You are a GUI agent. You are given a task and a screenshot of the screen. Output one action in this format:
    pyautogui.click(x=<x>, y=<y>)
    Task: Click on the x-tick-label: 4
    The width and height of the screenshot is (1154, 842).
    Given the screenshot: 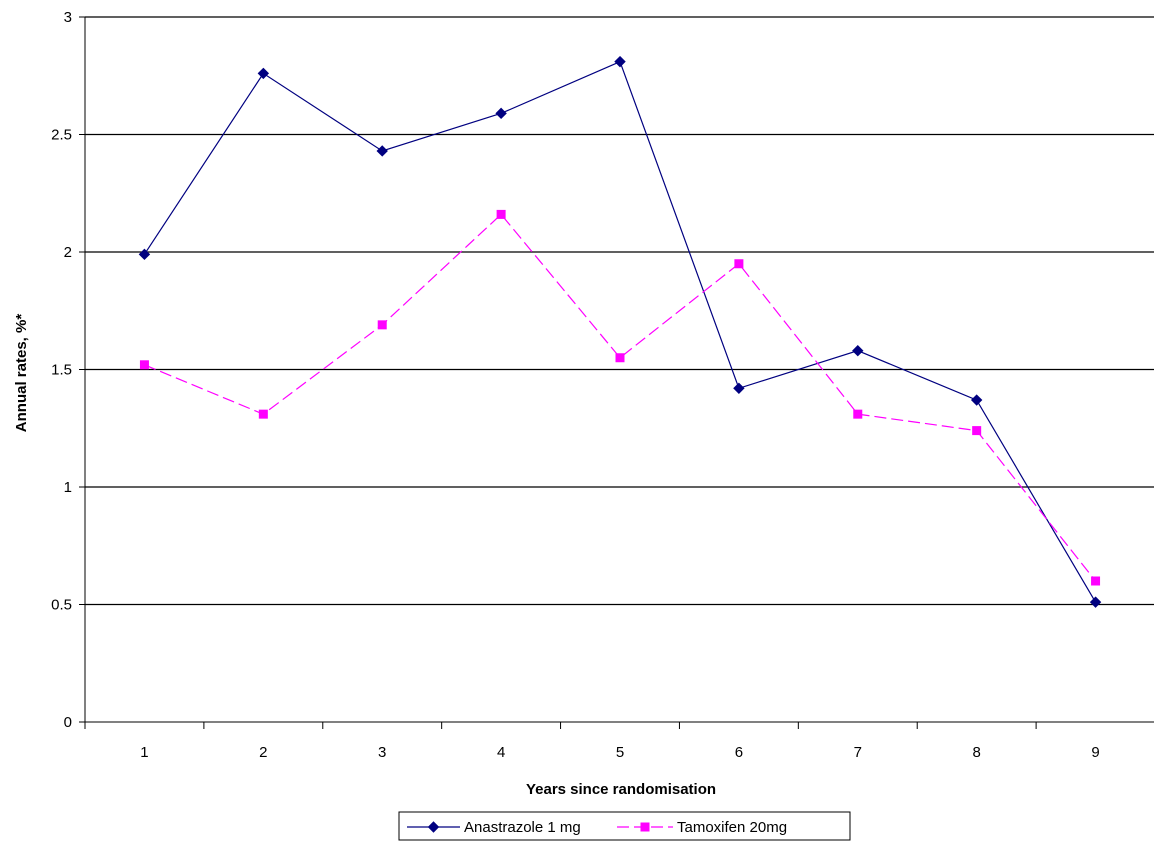 What is the action you would take?
    pyautogui.click(x=501, y=752)
    